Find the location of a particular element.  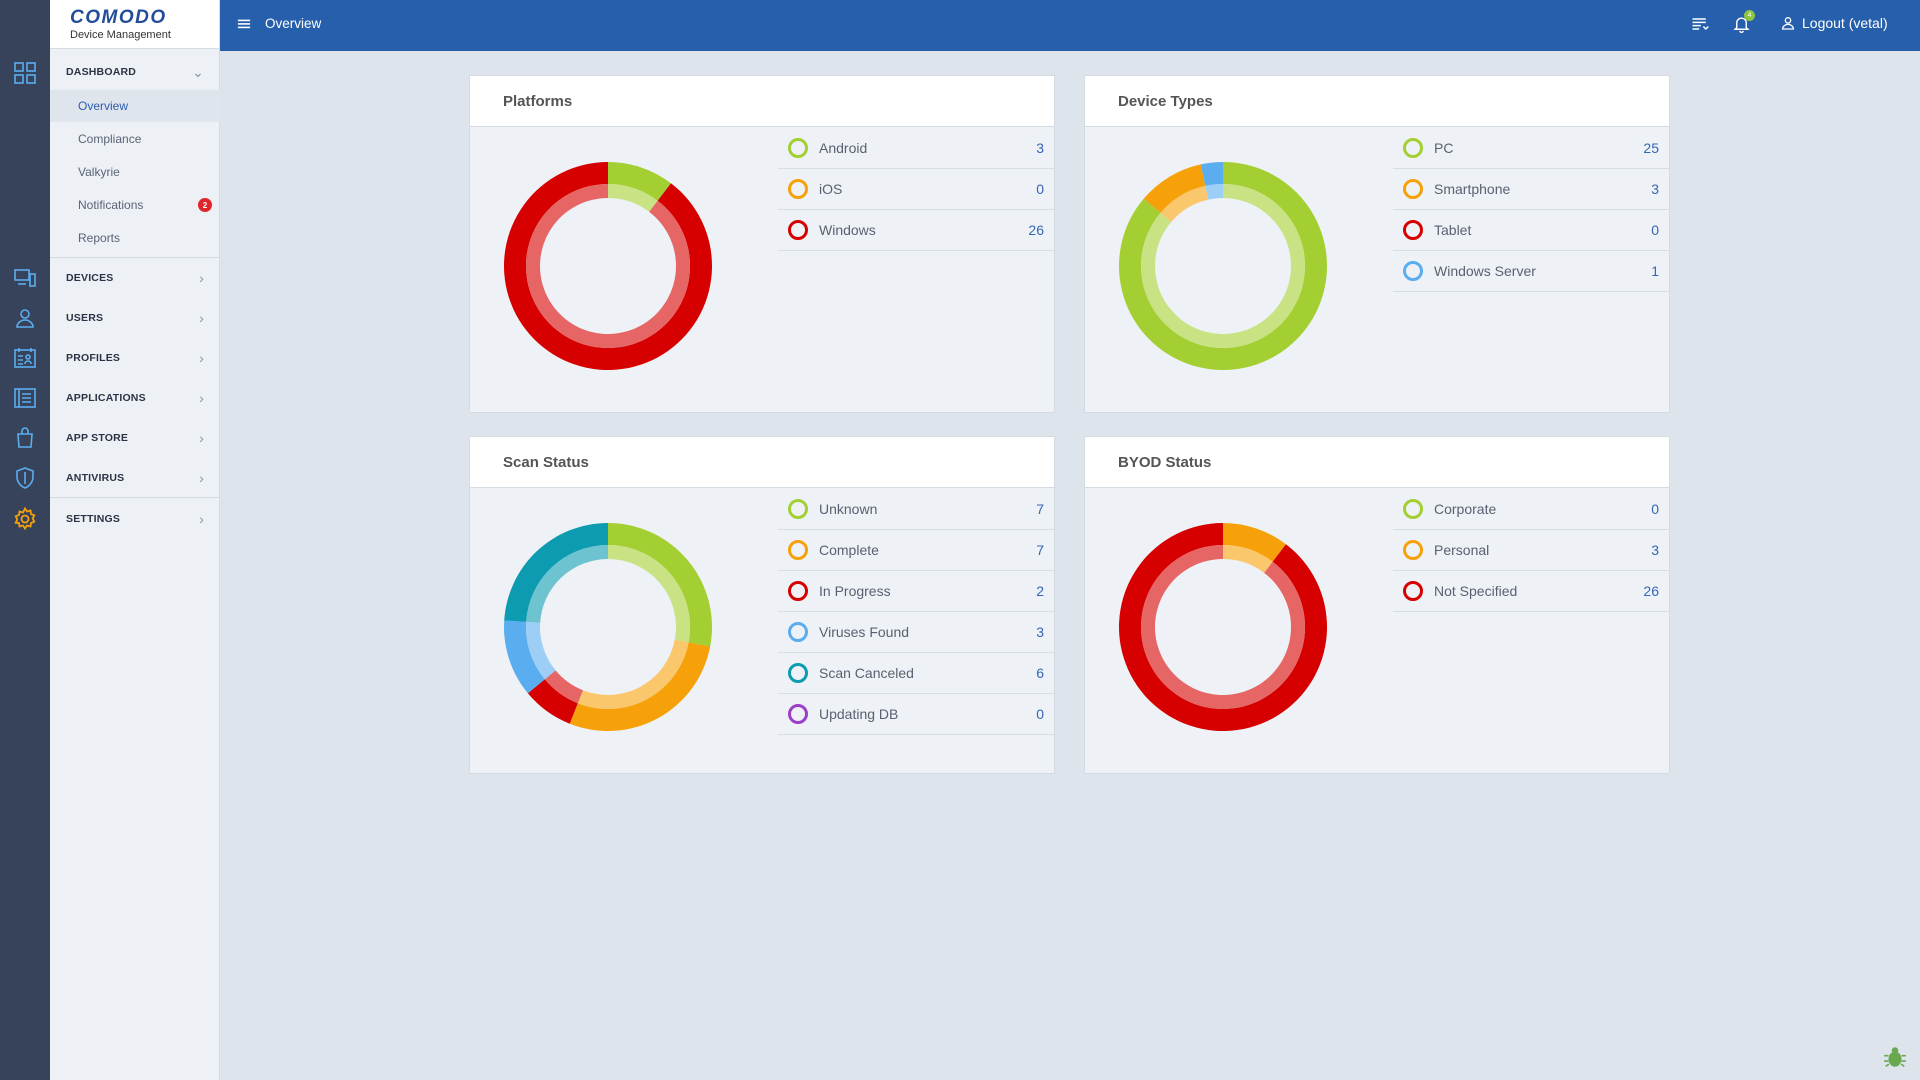

legend-count: 2 is located at coordinates (1040, 591).